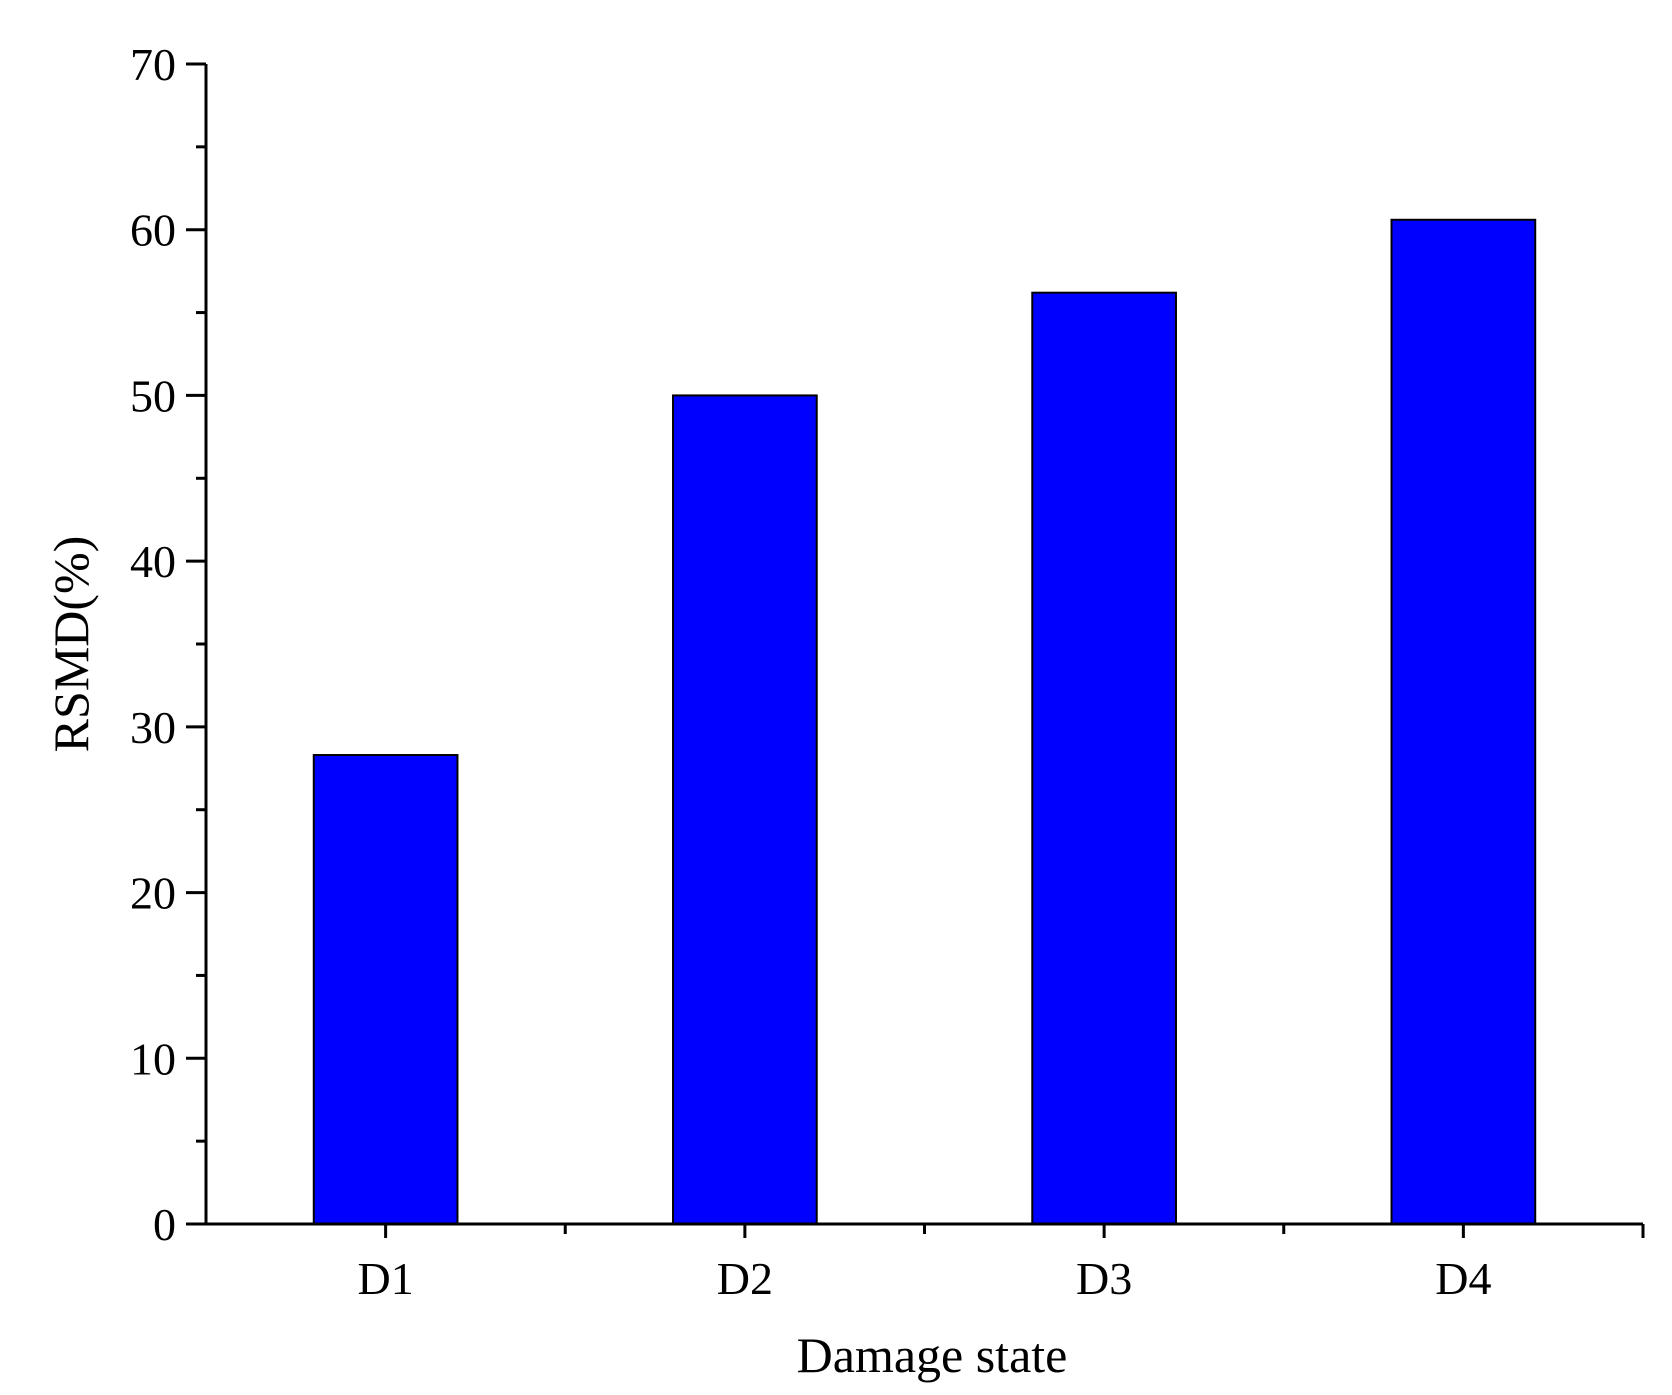 The image size is (1672, 1395). I want to click on bar-d2, so click(745, 809).